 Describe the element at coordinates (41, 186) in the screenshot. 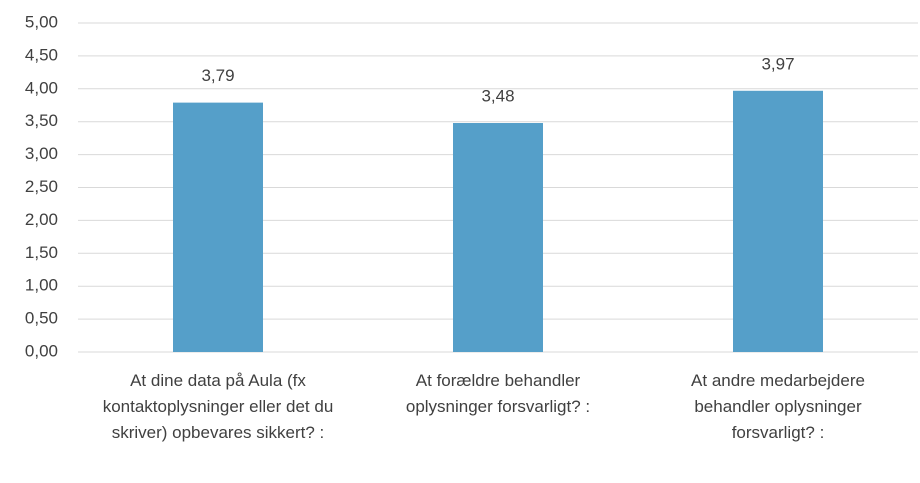

I see `y-tick-label: 2,50` at that location.